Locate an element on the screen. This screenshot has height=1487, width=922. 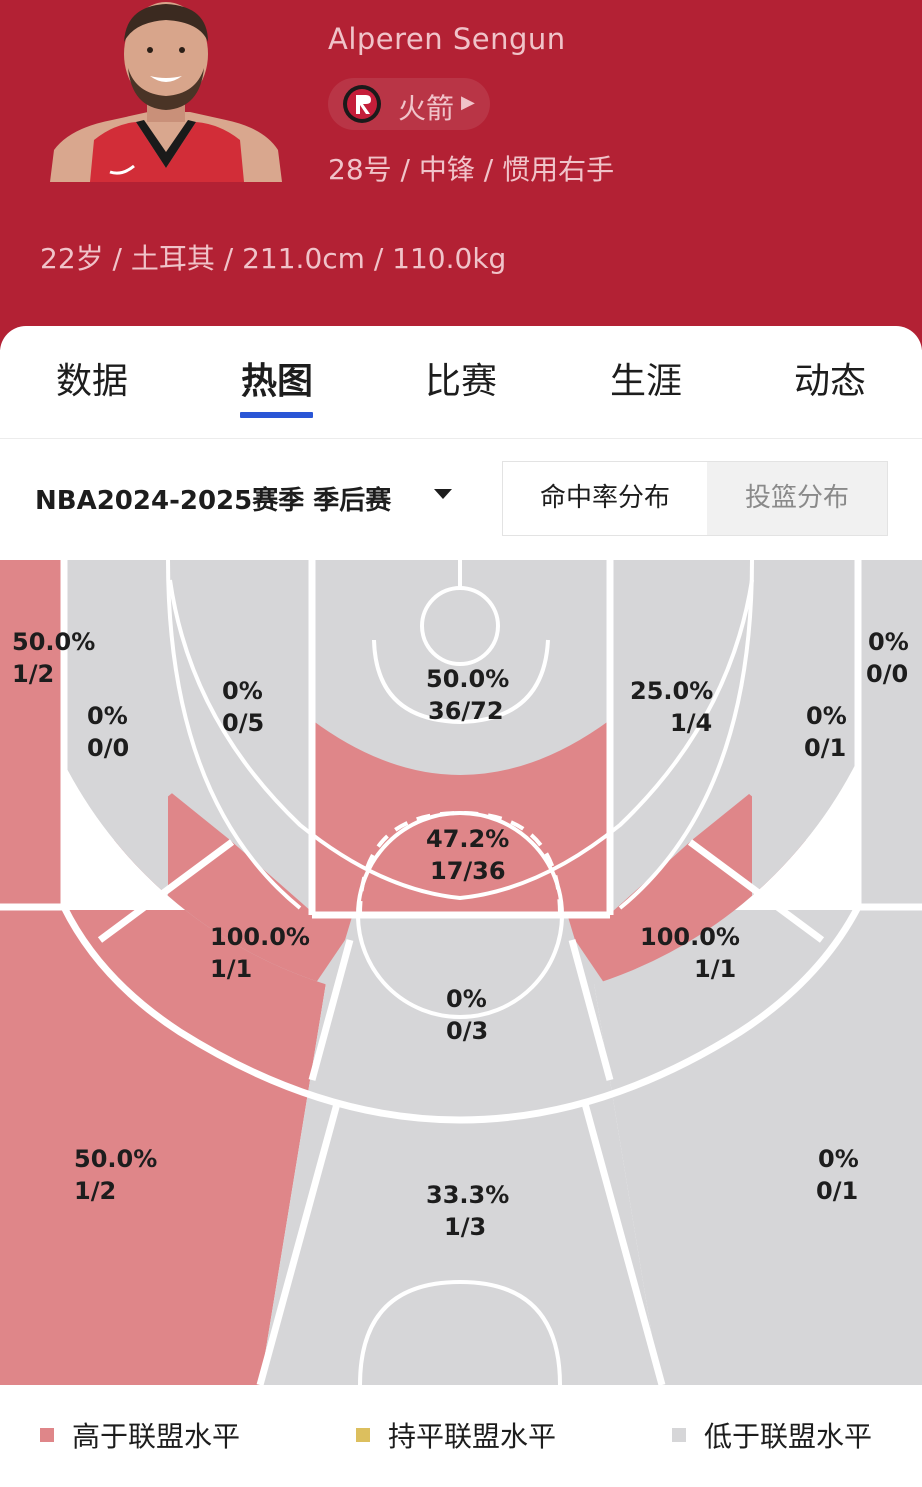
toggle-hit-rate: 命中率分布 is located at coordinates (605, 498).